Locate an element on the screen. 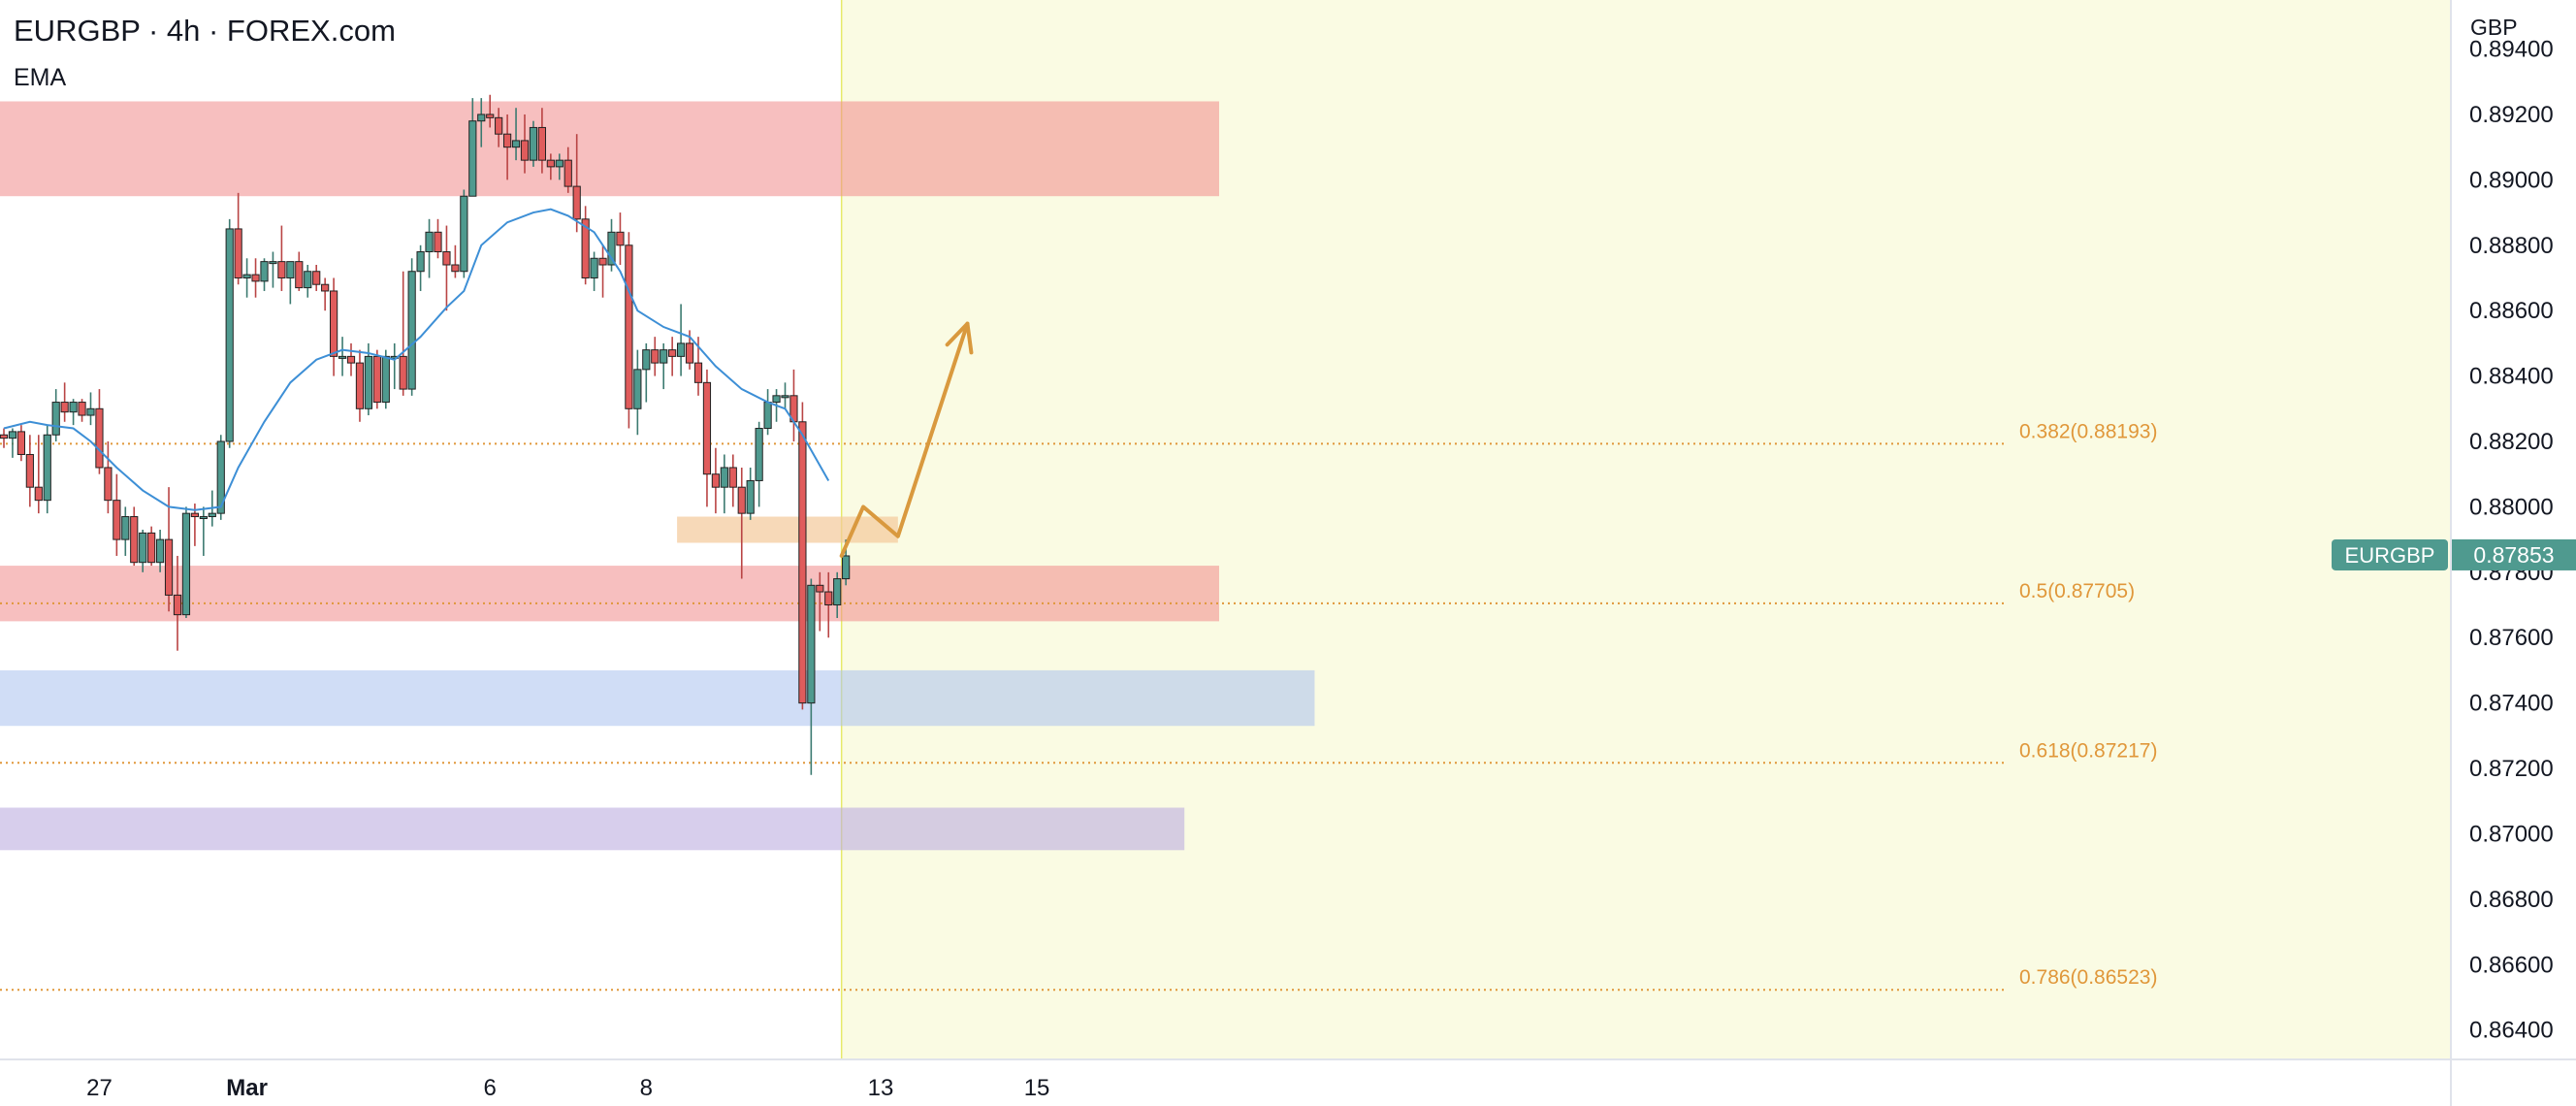 Image resolution: width=2576 pixels, height=1106 pixels. ema-line is located at coordinates (416, 359).